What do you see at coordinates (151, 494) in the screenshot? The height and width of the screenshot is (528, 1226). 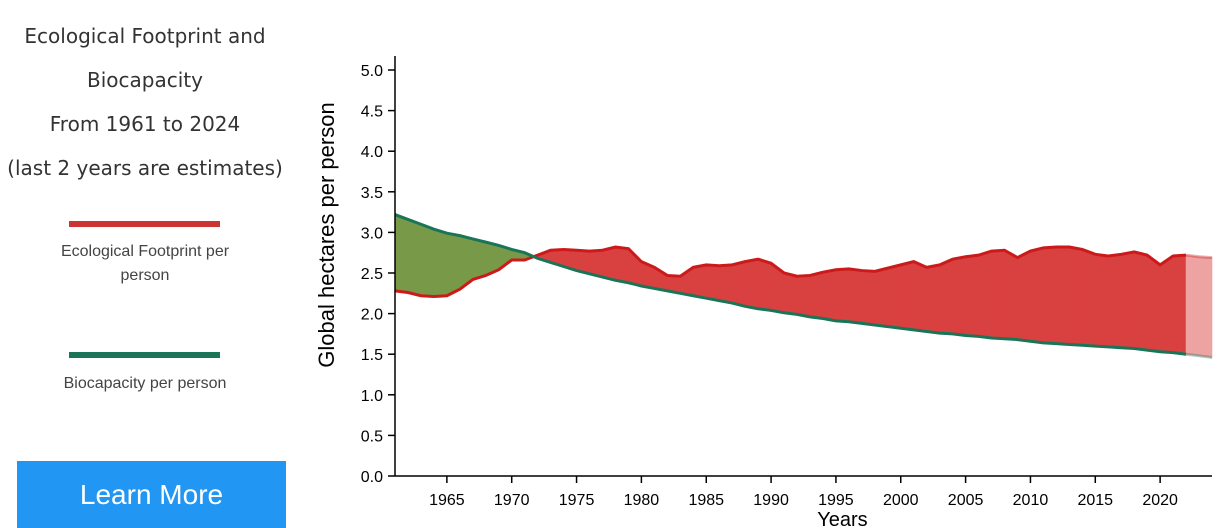 I see `learn-more-button: Learn More` at bounding box center [151, 494].